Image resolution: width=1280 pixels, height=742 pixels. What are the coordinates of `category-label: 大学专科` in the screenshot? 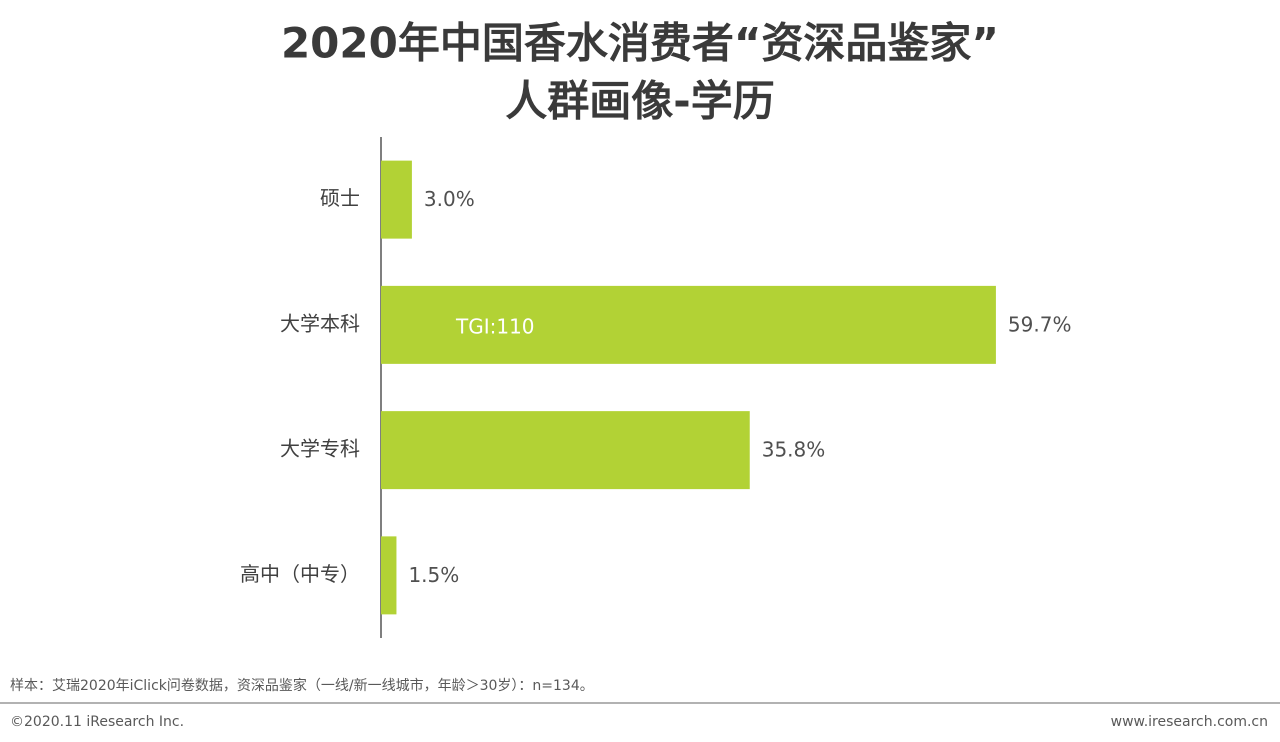 It's located at (320, 449).